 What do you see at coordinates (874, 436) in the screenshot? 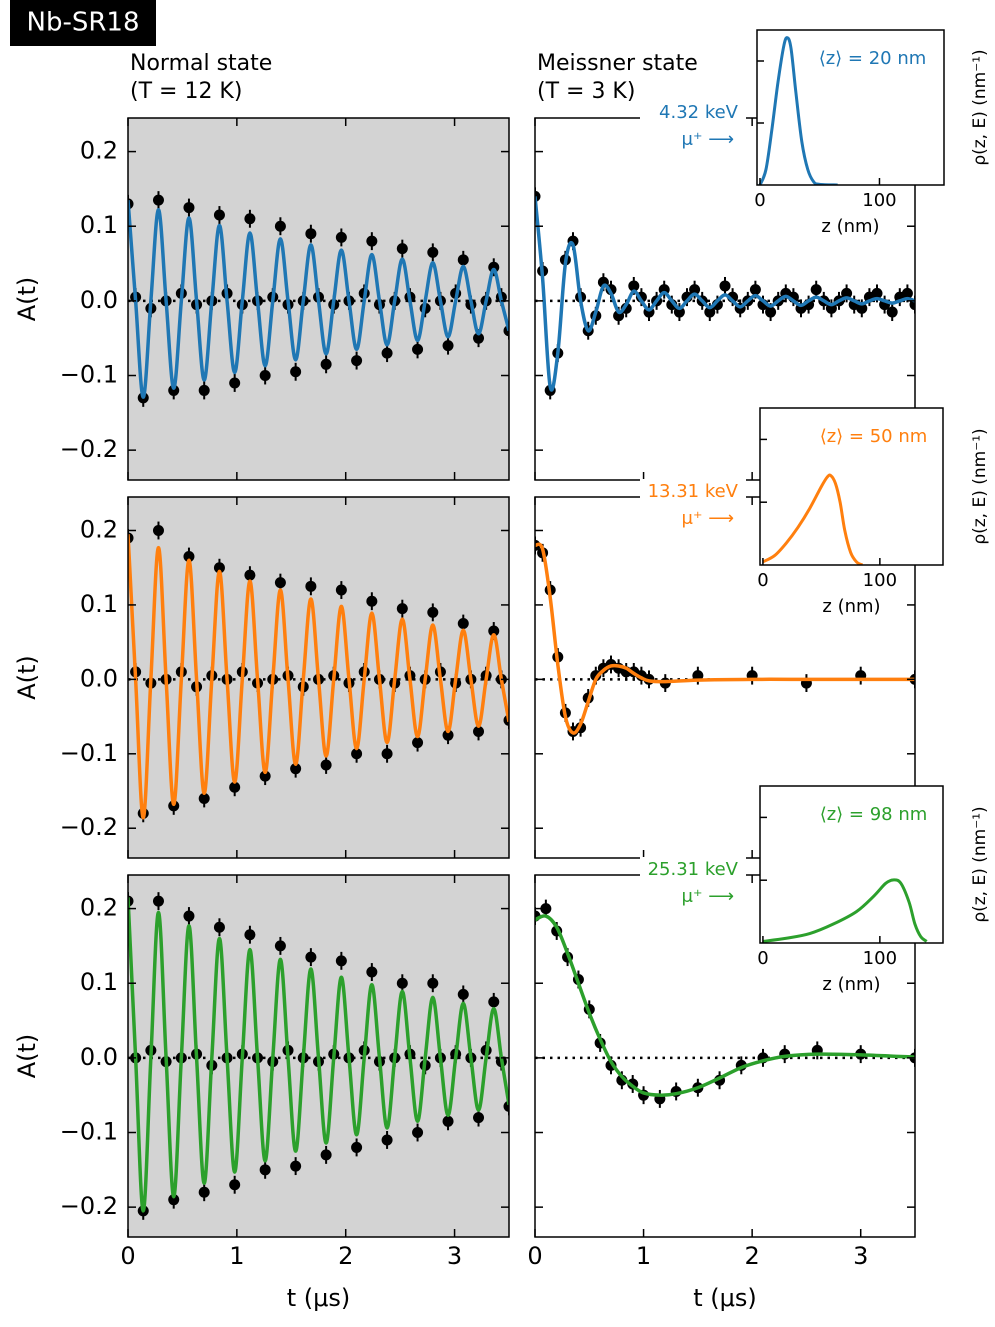
I see `inset-label: ⟨z⟩ = 50 nm` at bounding box center [874, 436].